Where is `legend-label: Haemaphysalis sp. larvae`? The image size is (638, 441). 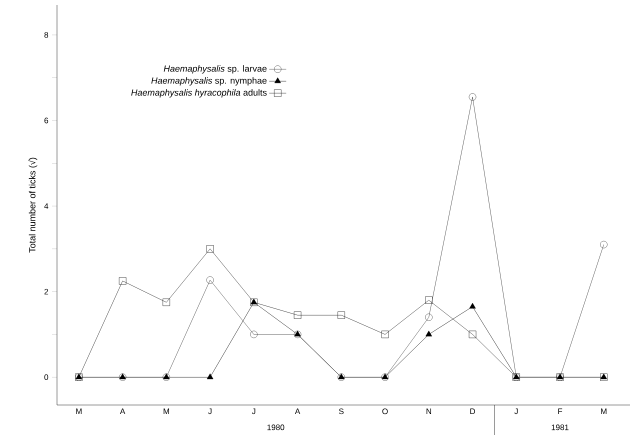
legend-label: Haemaphysalis sp. larvae is located at coordinates (215, 69).